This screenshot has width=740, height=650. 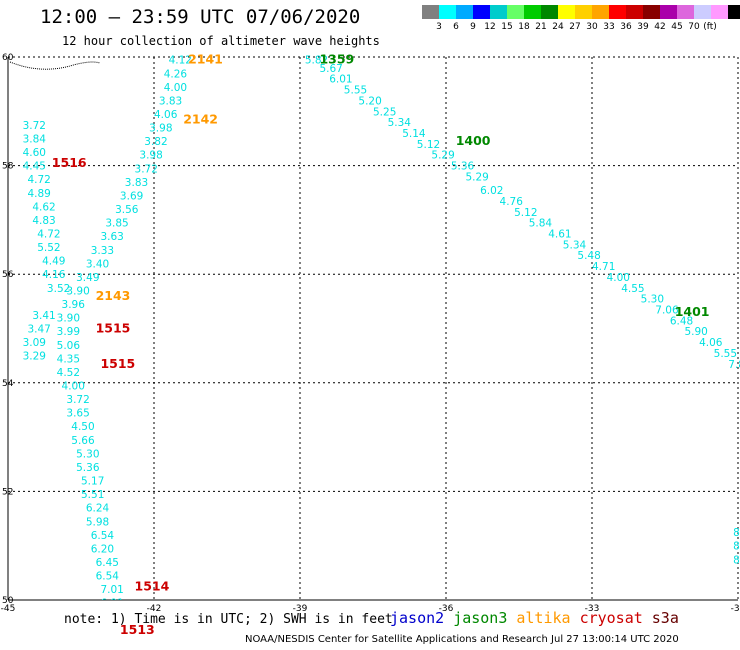 What do you see at coordinates (180, 61) in the screenshot?
I see `wave-height-value: 4.12` at bounding box center [180, 61].